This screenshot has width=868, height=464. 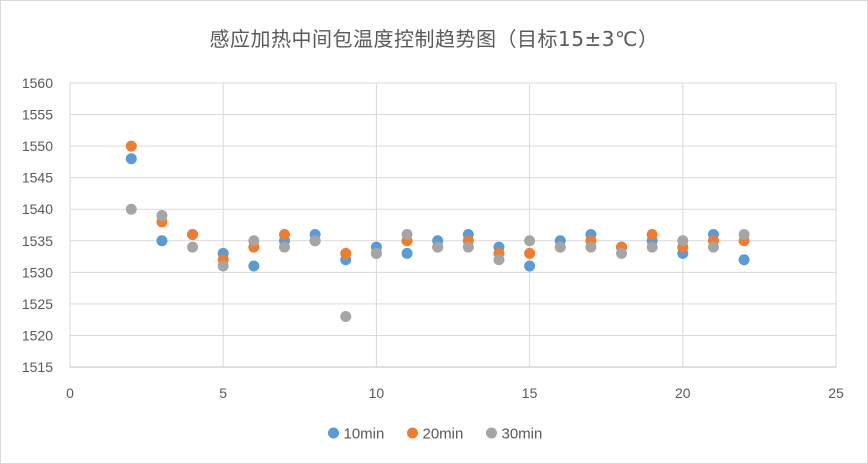 I want to click on x-tick-label: 20, so click(x=683, y=393).